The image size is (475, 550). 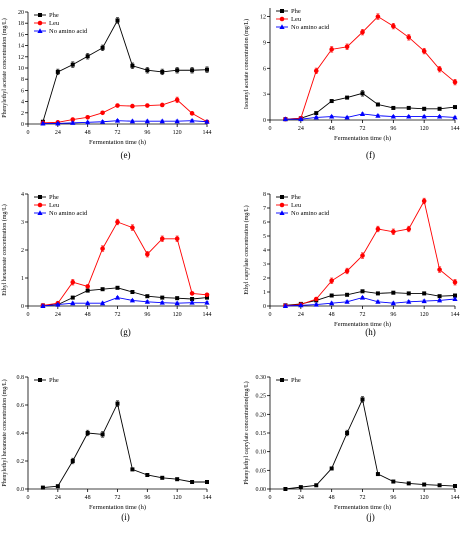 I want to click on y-axis-label: Ethyl hexanoate concentration (mg/L), so click(x=4, y=249).